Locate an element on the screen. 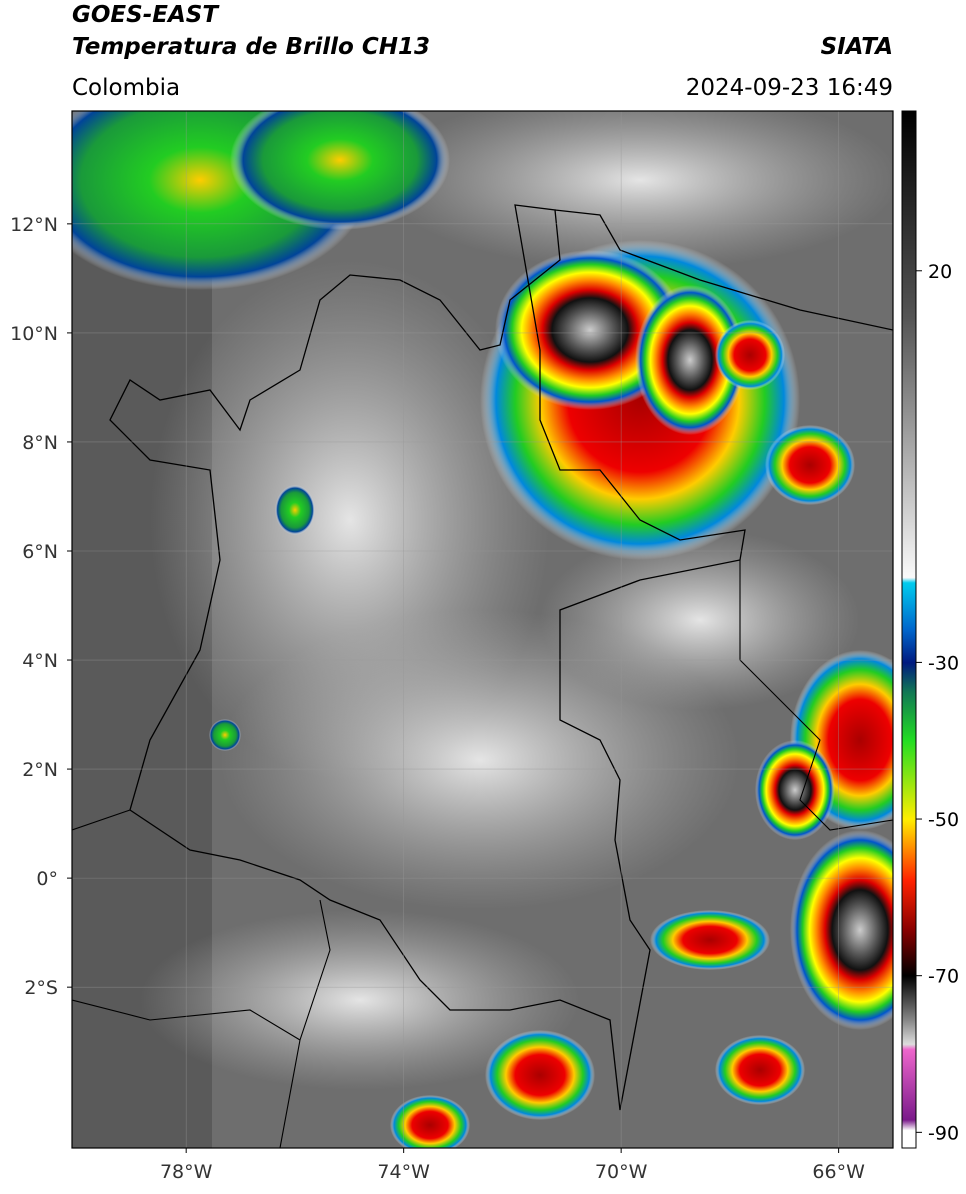 The image size is (966, 1194). colorbar-tick-label: -50 is located at coordinates (943, 820).